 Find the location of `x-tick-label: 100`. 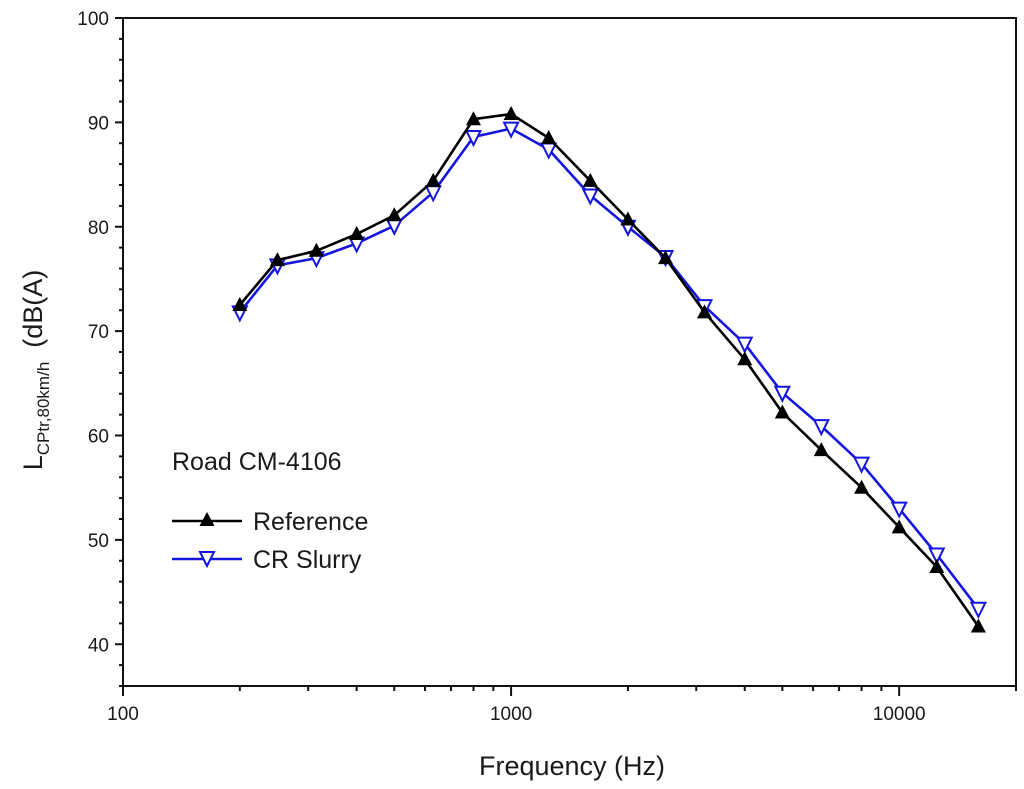

x-tick-label: 100 is located at coordinates (123, 714).